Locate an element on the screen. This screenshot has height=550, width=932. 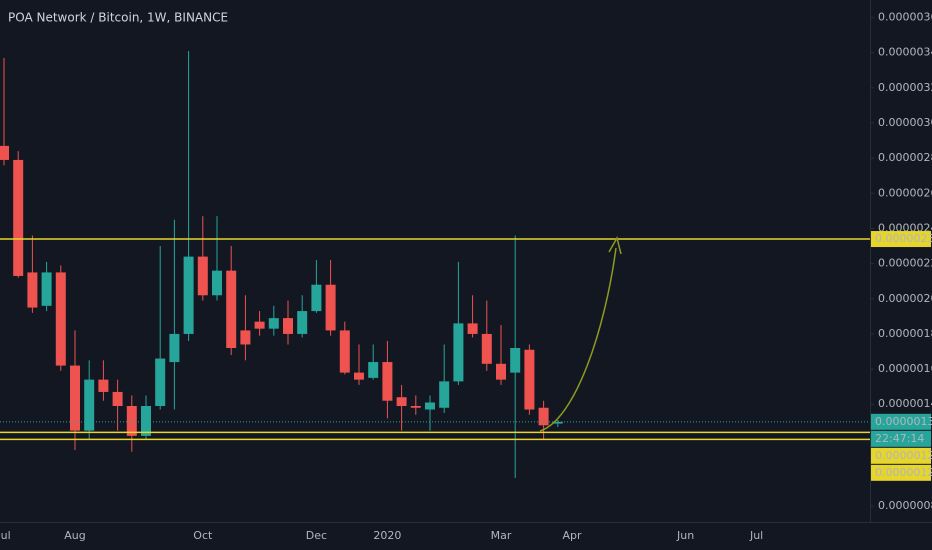
x-tick-label: Jun is located at coordinates (685, 535).